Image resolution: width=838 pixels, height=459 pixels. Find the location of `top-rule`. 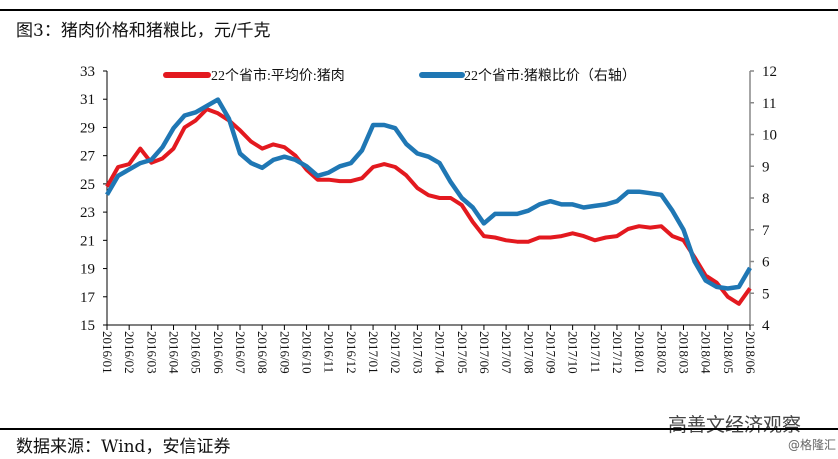

top-rule is located at coordinates (419, 10).